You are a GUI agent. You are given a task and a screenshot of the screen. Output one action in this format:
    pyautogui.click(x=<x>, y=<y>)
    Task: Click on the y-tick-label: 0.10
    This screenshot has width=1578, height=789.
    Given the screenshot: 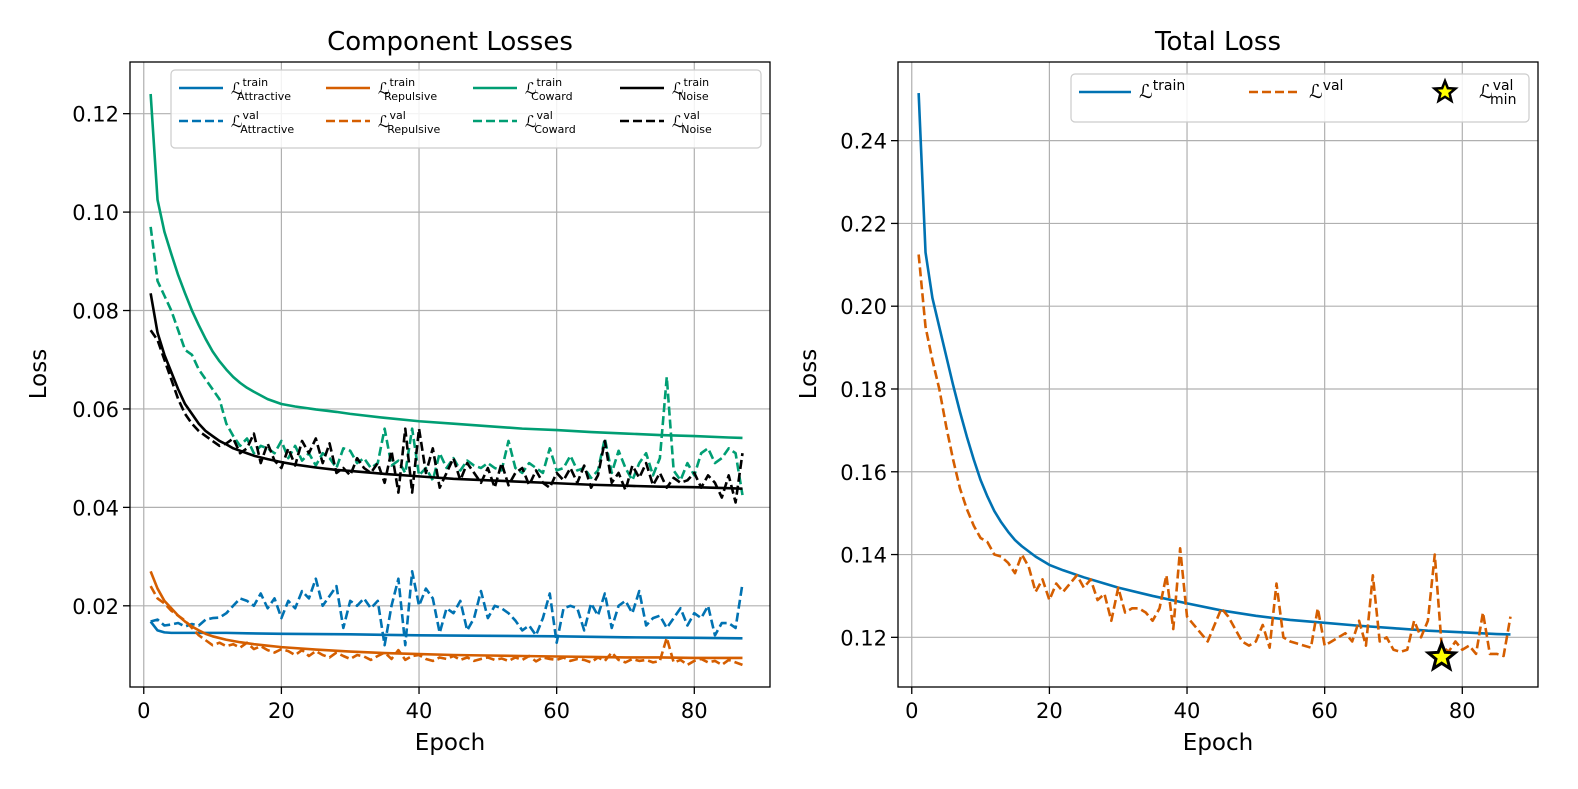 What is the action you would take?
    pyautogui.click(x=95, y=213)
    